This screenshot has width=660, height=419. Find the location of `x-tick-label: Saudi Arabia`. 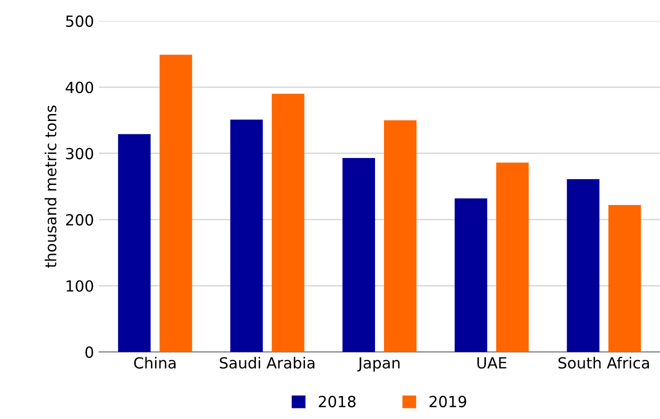

x-tick-label: Saudi Arabia is located at coordinates (267, 362).